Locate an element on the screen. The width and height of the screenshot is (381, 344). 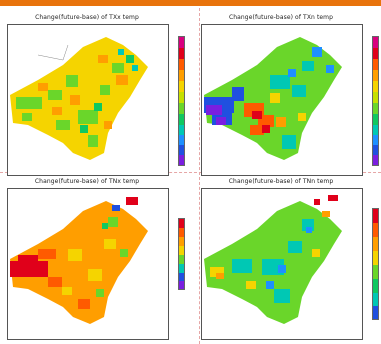
vertical-divider is located at coordinates (199, 176).